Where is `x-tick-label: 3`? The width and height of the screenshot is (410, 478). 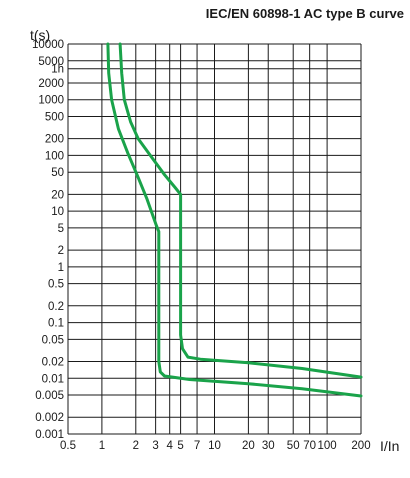 x-tick-label: 3 is located at coordinates (155, 446).